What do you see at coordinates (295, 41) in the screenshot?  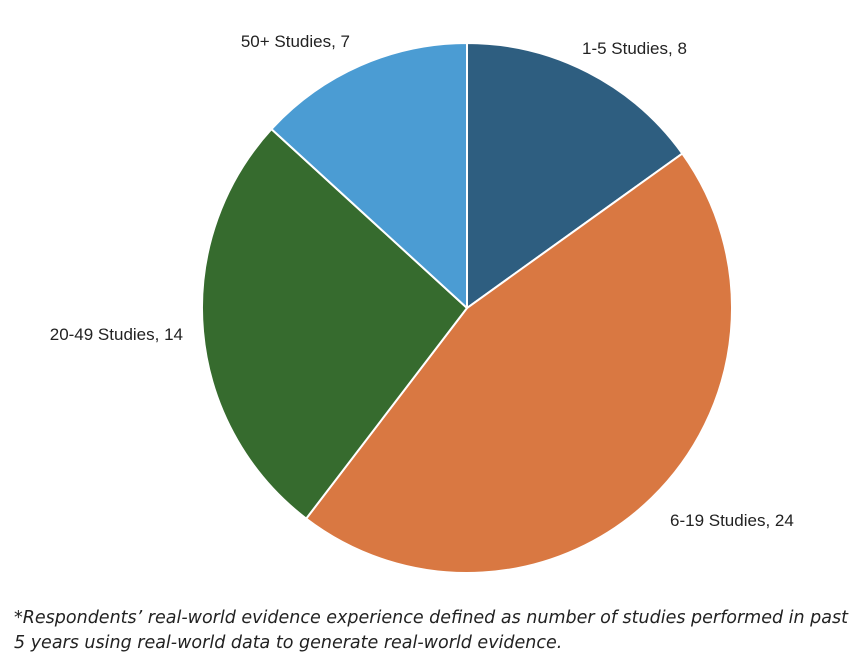 I see `slice-label-50-studies: 50+ Studies, 7` at bounding box center [295, 41].